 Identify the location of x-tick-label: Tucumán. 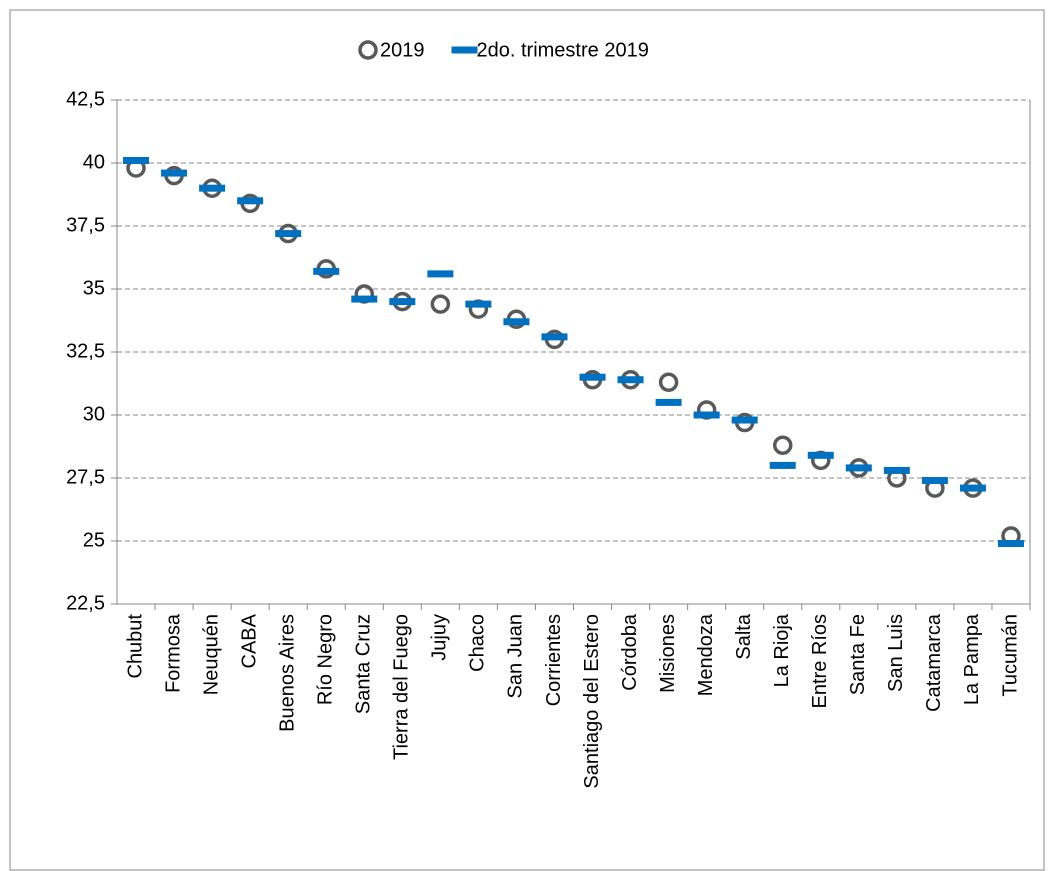
(1010, 655).